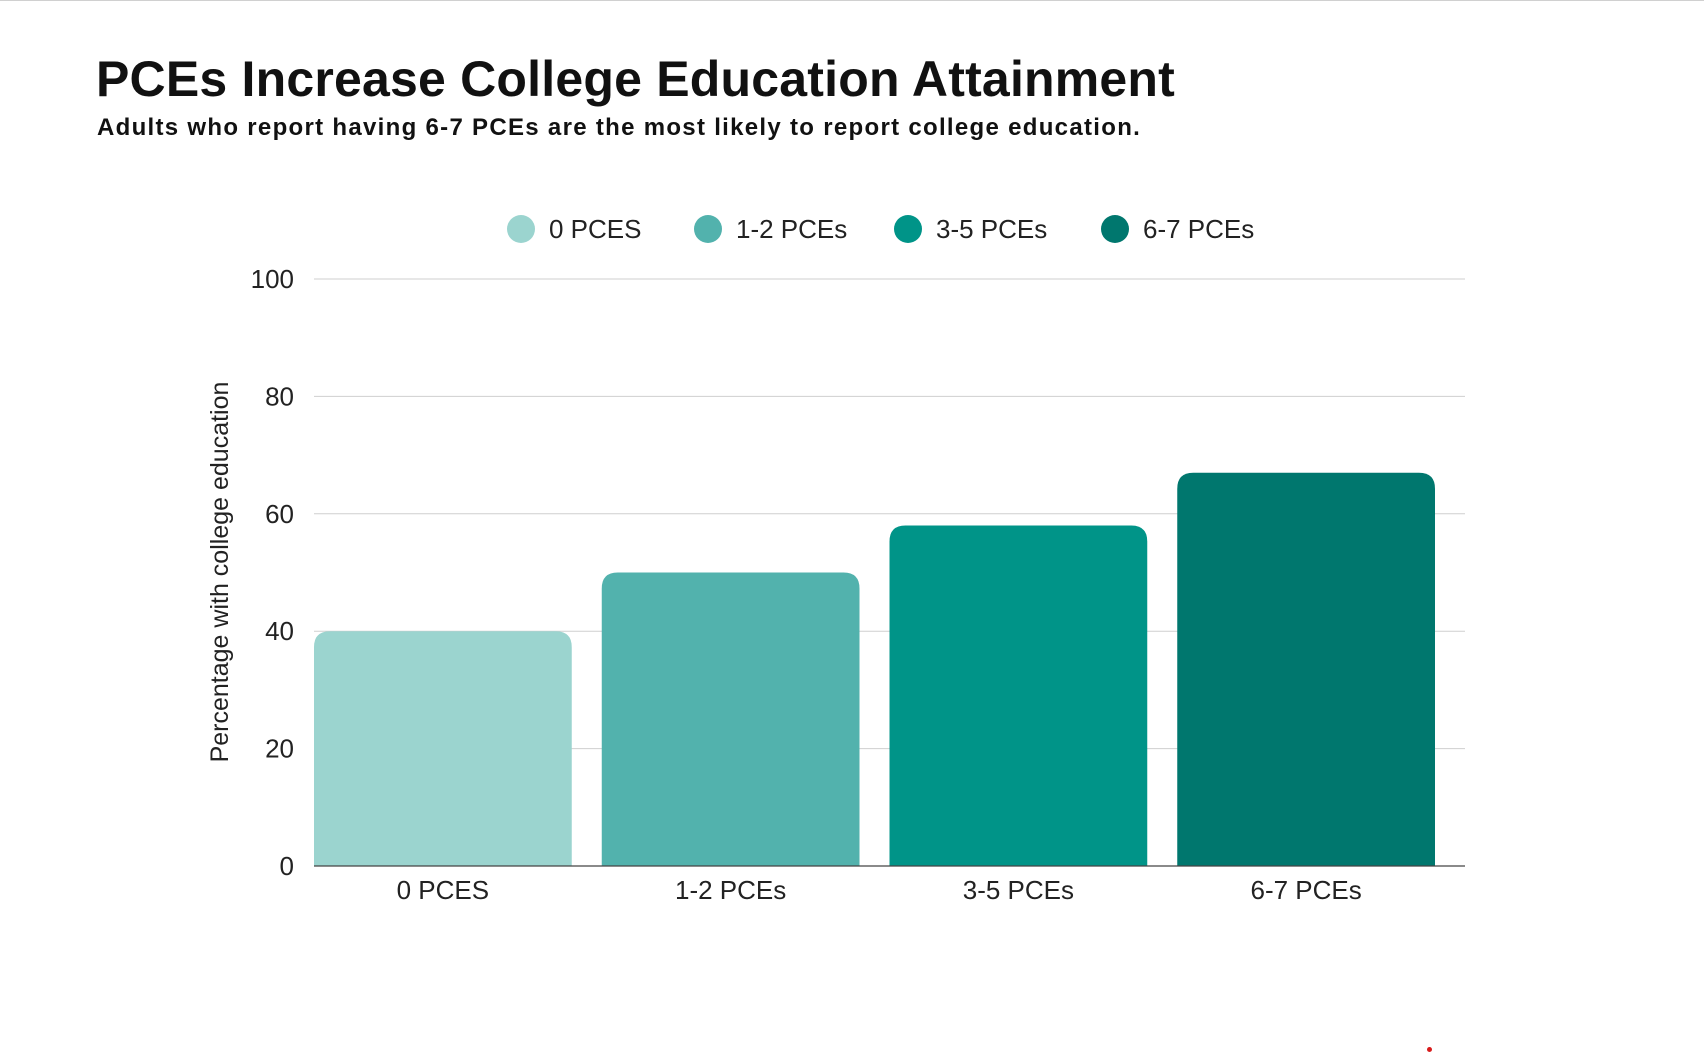 The width and height of the screenshot is (1704, 1054). Describe the element at coordinates (1305, 890) in the screenshot. I see `x-category-label: 6-7 PCEs` at that location.